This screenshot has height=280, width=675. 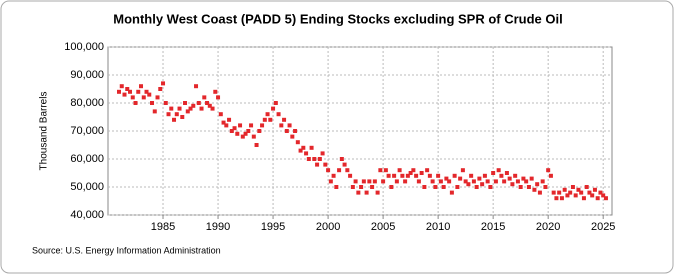 What do you see at coordinates (548, 227) in the screenshot?
I see `x-tick-label: 2020` at bounding box center [548, 227].